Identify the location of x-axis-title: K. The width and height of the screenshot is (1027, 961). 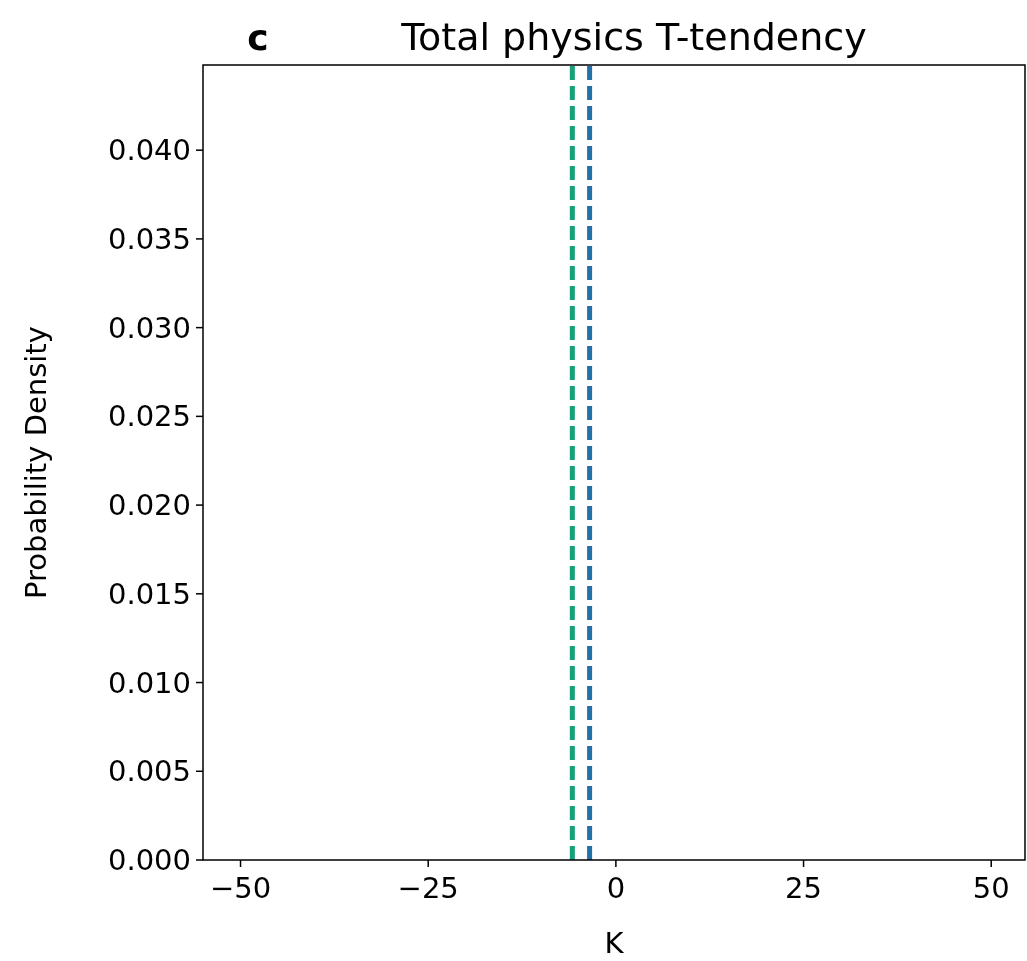
(614, 943).